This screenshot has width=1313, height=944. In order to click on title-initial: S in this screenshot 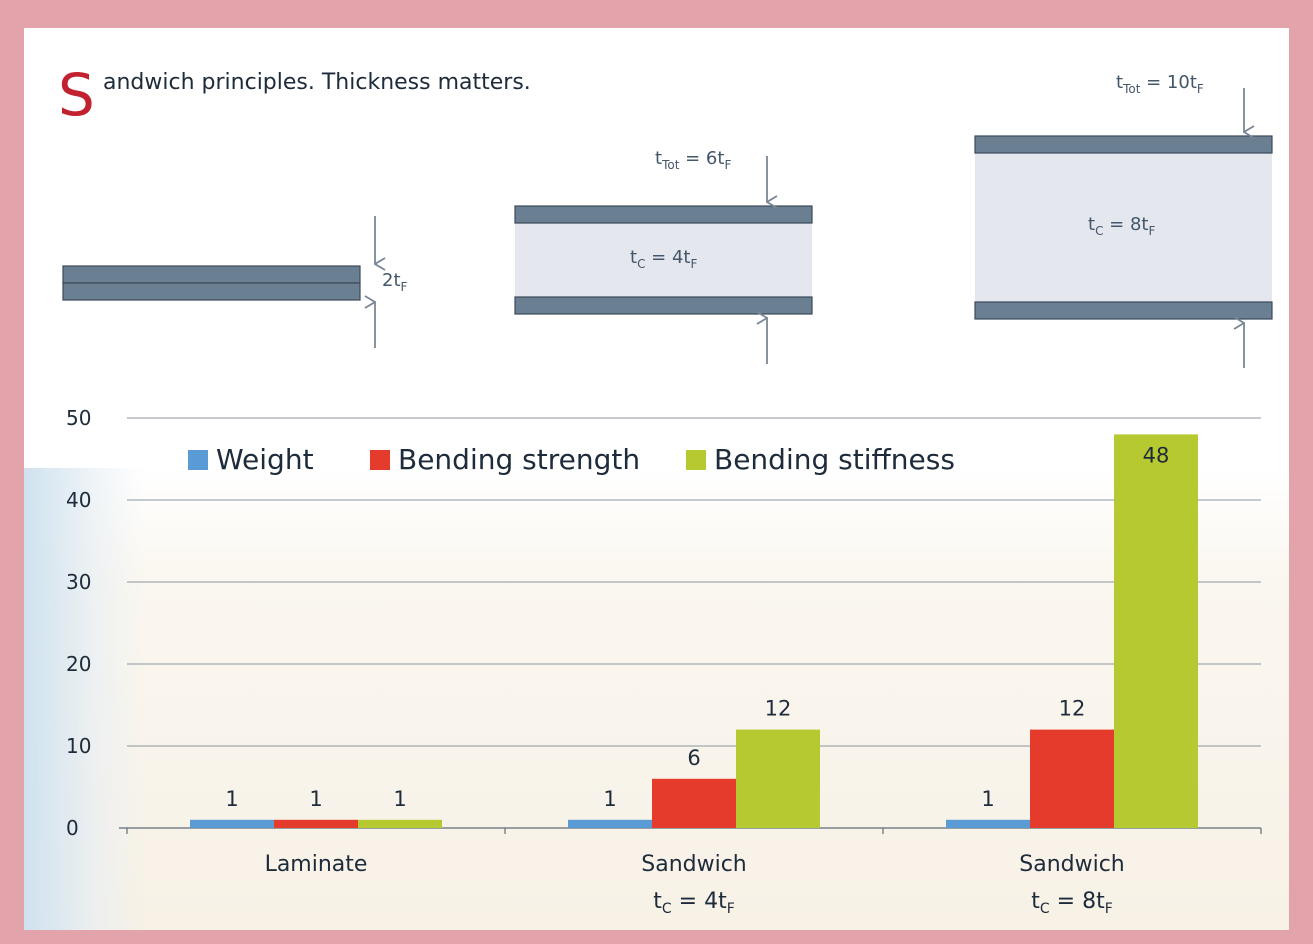, I will do `click(76, 95)`.